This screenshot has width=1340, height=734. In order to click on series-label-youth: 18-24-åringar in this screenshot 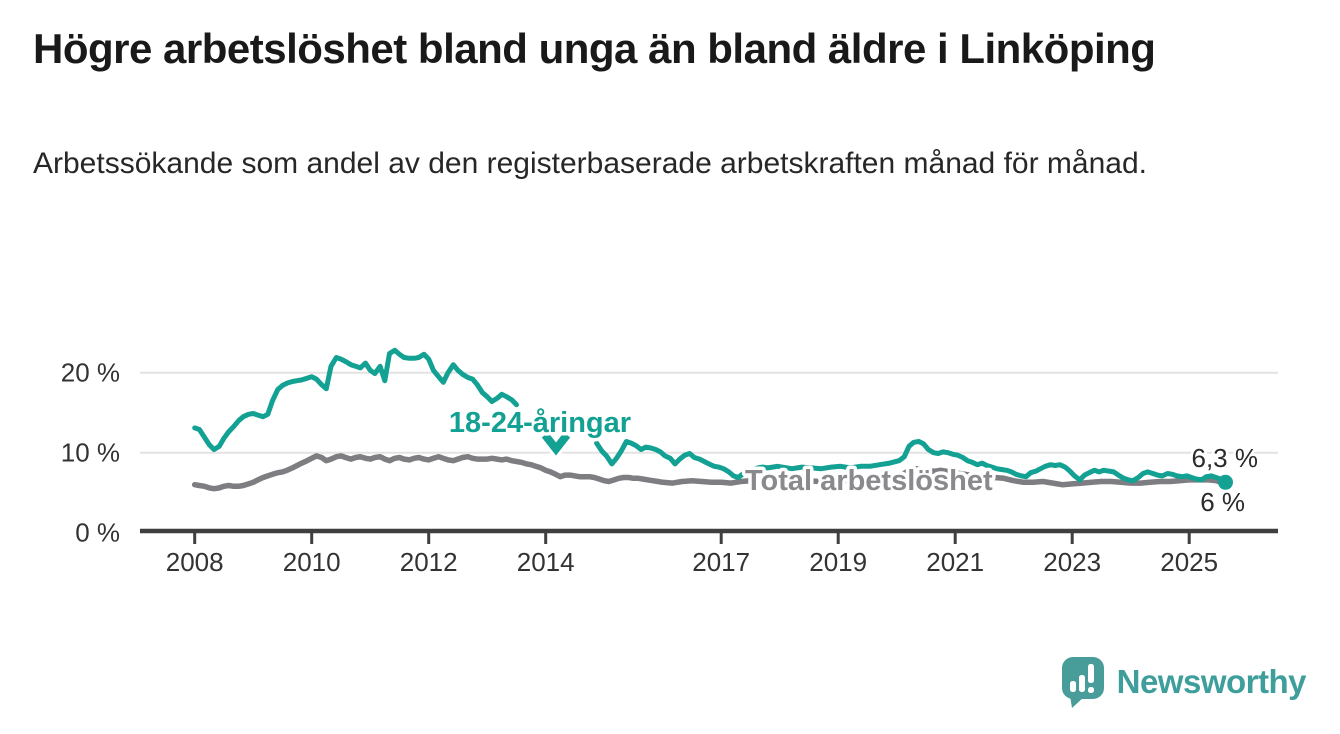, I will do `click(540, 423)`.